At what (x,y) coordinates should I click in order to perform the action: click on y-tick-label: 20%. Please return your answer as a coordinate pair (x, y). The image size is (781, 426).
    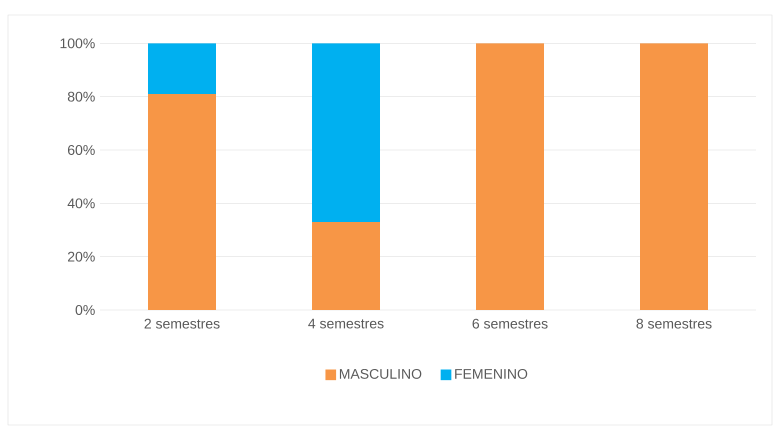
    Looking at the image, I should click on (81, 257).